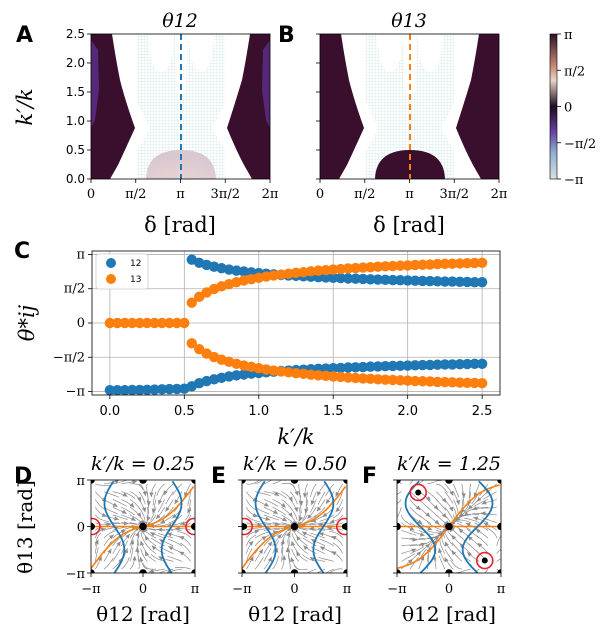 The width and height of the screenshot is (614, 637). I want to click on stable-point-marker, so click(247, 526).